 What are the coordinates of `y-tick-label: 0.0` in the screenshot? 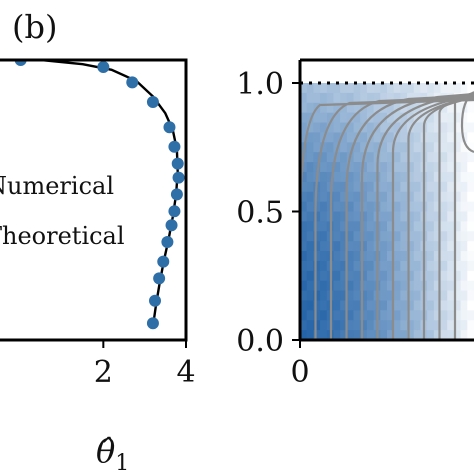 It's located at (260, 341).